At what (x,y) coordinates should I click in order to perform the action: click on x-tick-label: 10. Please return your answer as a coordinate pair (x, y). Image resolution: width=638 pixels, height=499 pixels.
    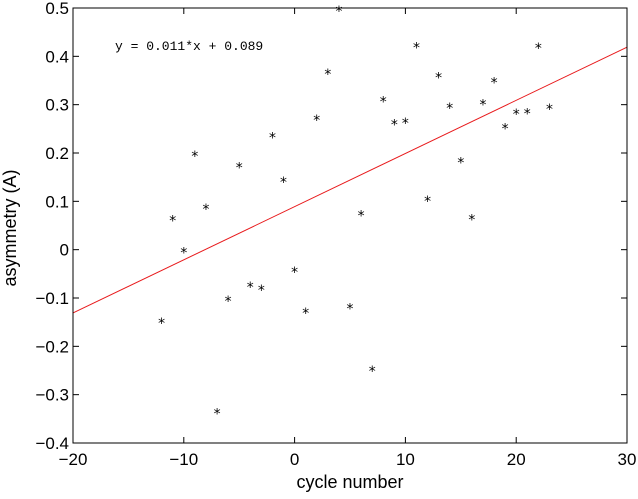
    Looking at the image, I should click on (405, 459).